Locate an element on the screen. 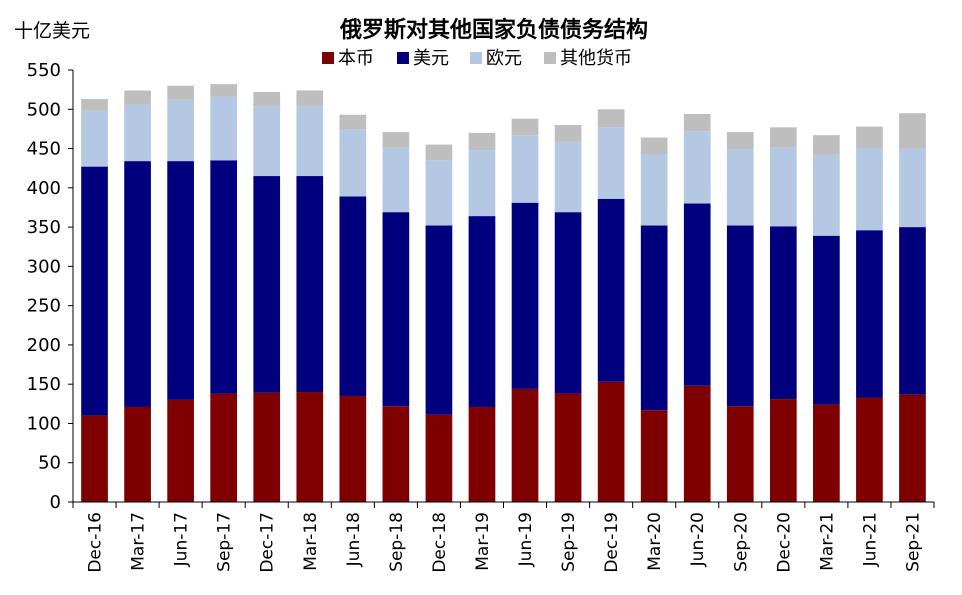 This screenshot has height=595, width=962. bar-segment-其他货币-Mar-21 is located at coordinates (826, 145).